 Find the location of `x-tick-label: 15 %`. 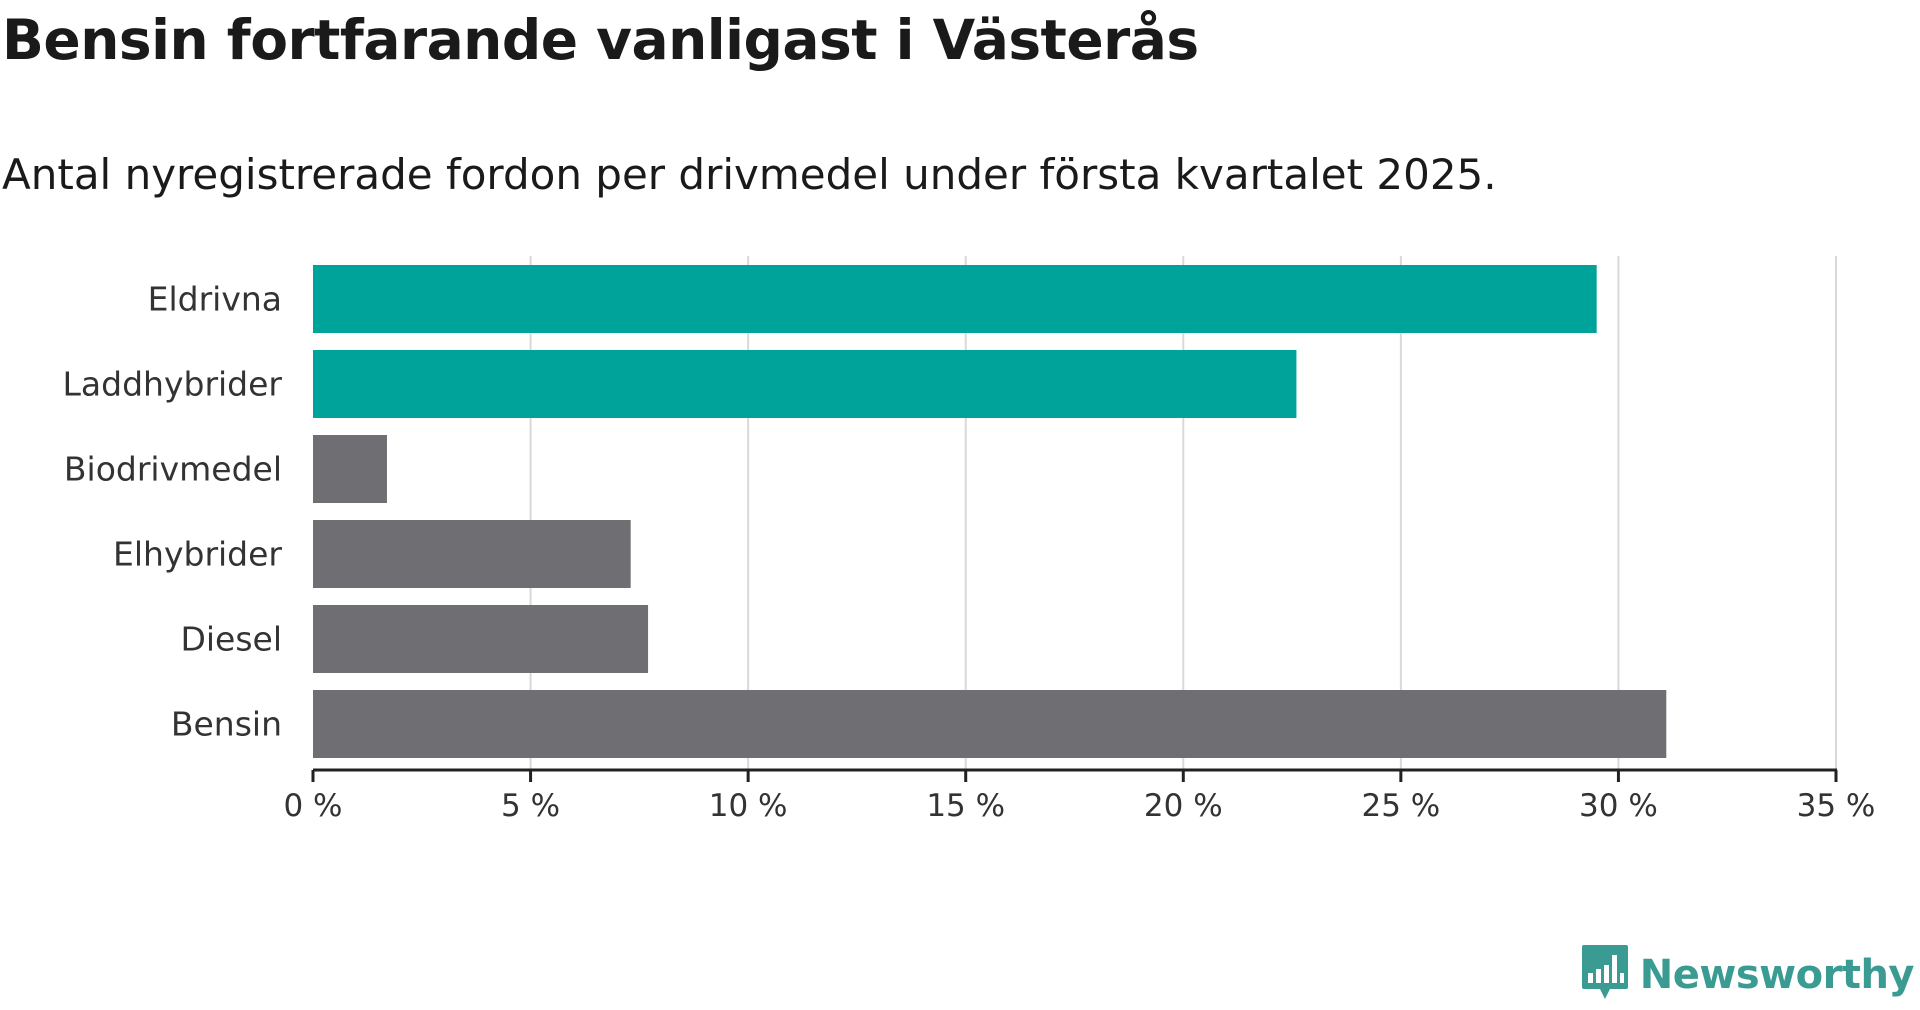

x-tick-label: 15 % is located at coordinates (965, 806).